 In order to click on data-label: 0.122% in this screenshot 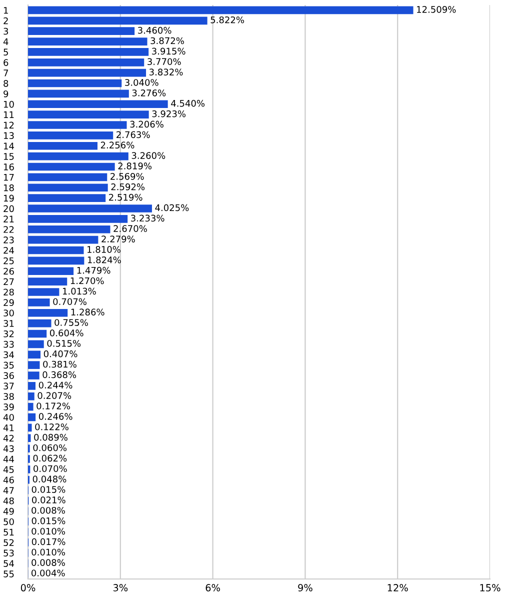, I will do `click(51, 426)`.